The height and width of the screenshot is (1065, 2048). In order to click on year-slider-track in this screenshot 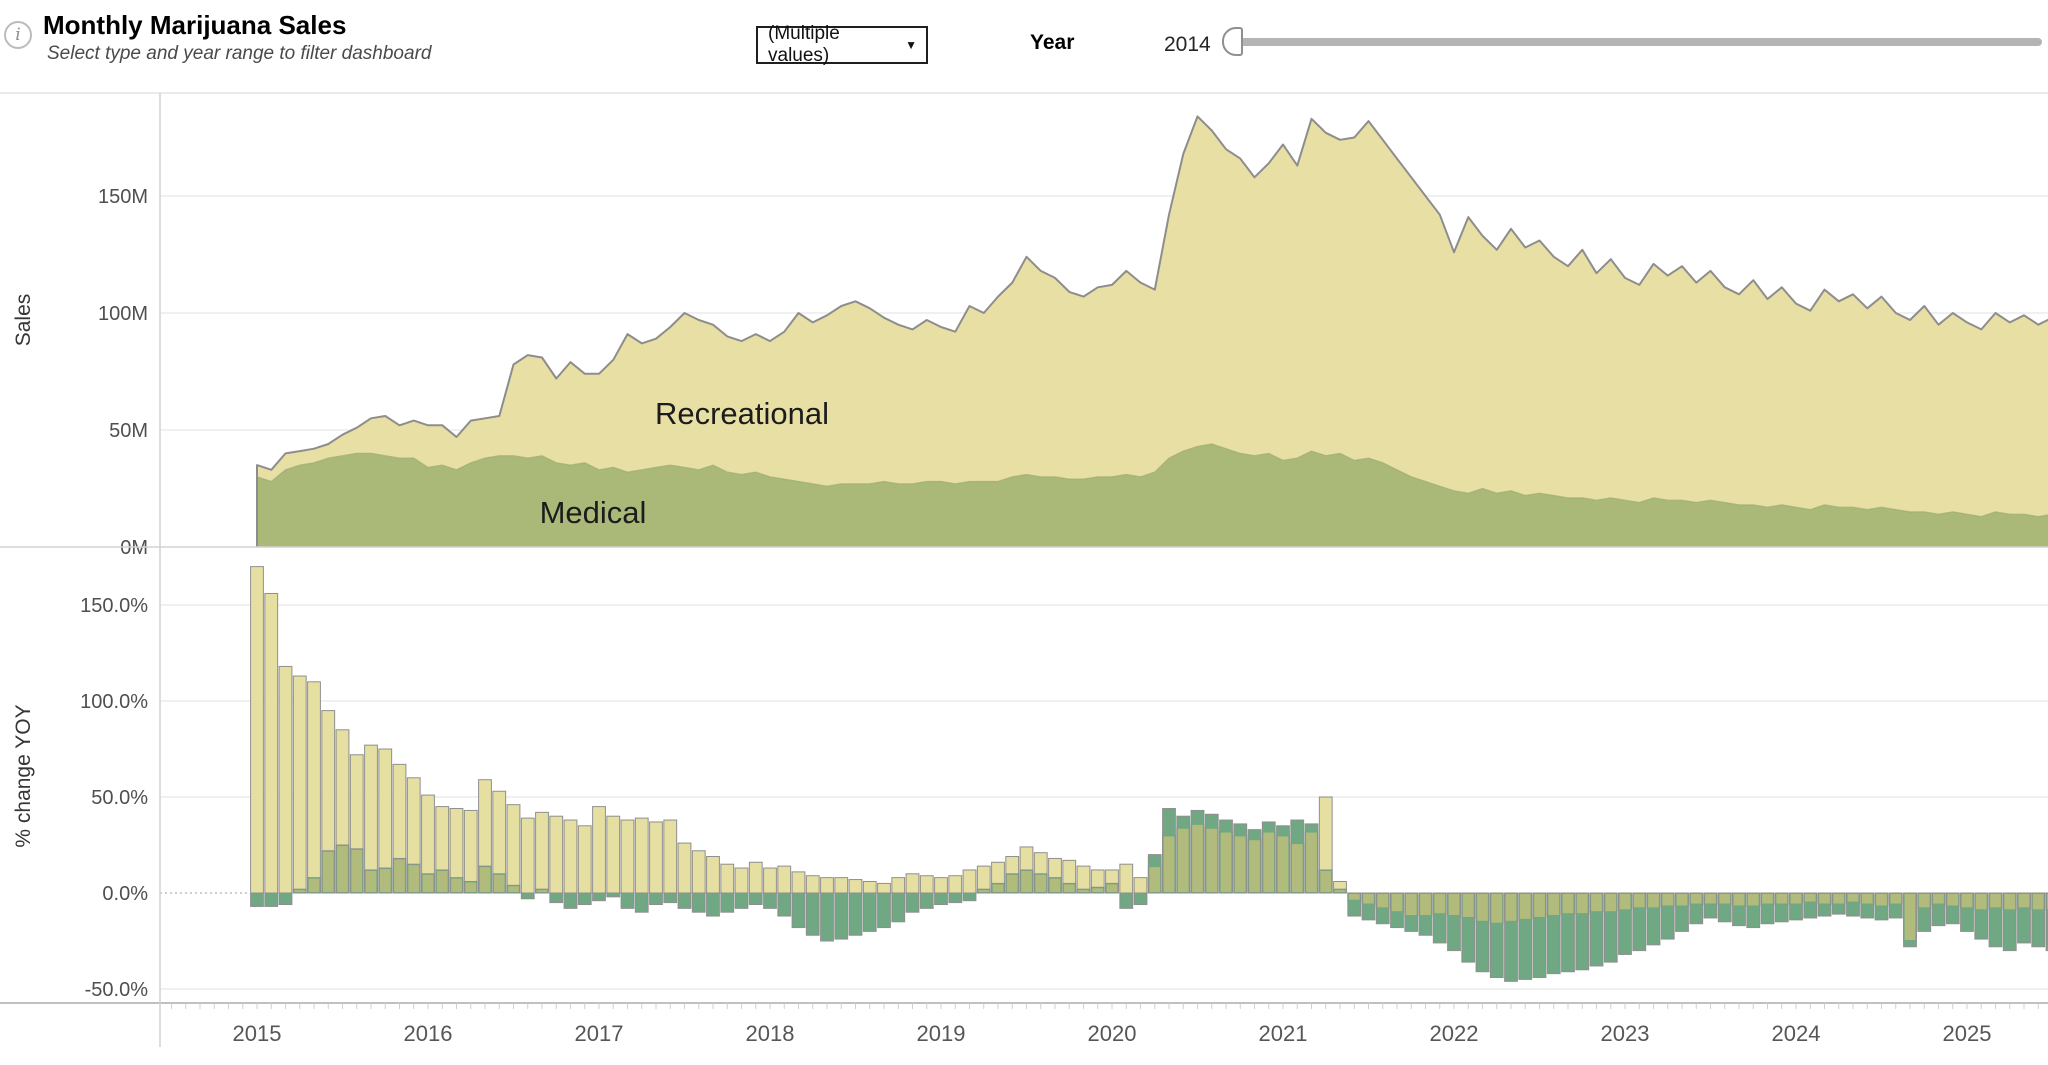, I will do `click(1641, 42)`.